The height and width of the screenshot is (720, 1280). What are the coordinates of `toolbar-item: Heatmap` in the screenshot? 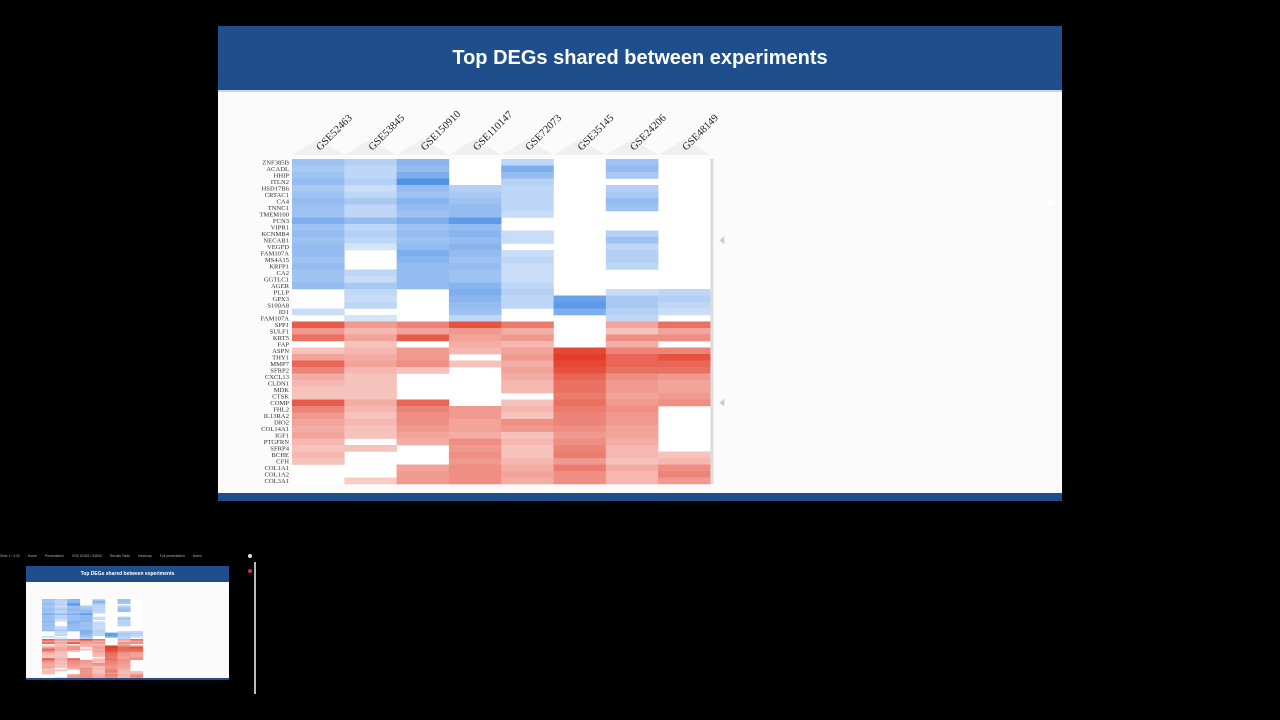 It's located at (144, 556).